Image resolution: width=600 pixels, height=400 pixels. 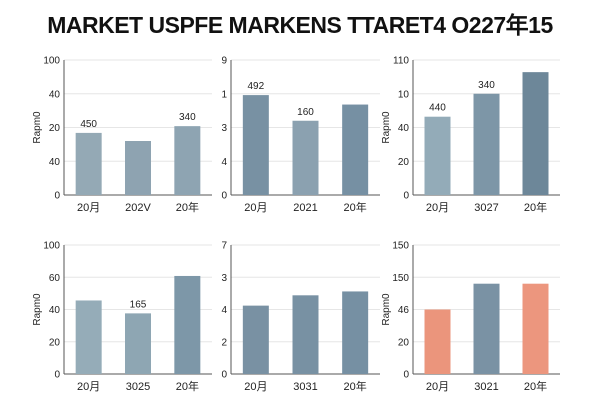 What do you see at coordinates (305, 112) in the screenshot?
I see `data-label: 160` at bounding box center [305, 112].